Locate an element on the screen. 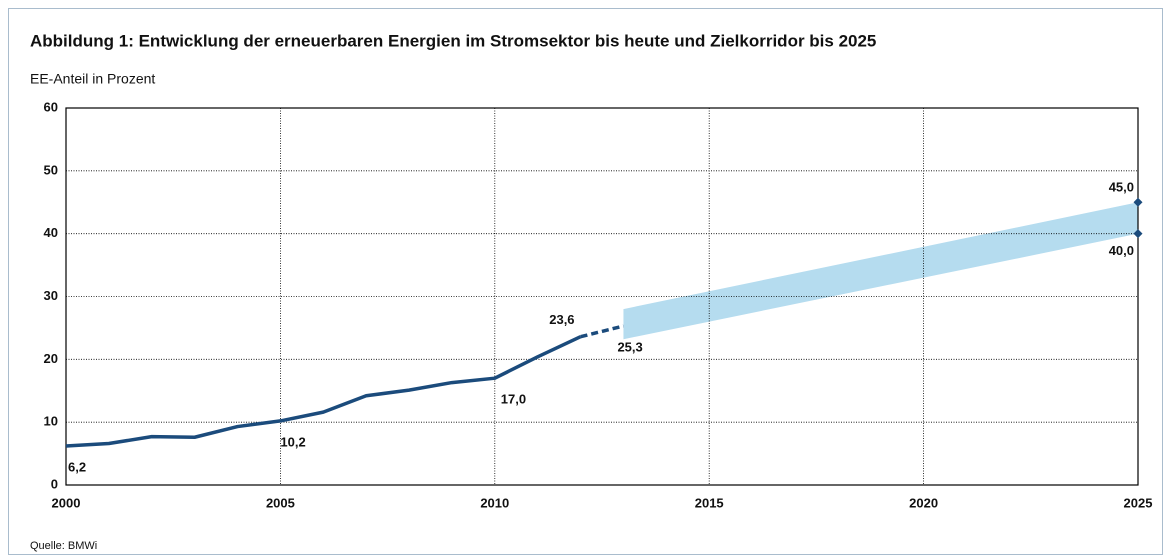 The width and height of the screenshot is (1171, 556). y-tick-label: 50 is located at coordinates (51, 169).